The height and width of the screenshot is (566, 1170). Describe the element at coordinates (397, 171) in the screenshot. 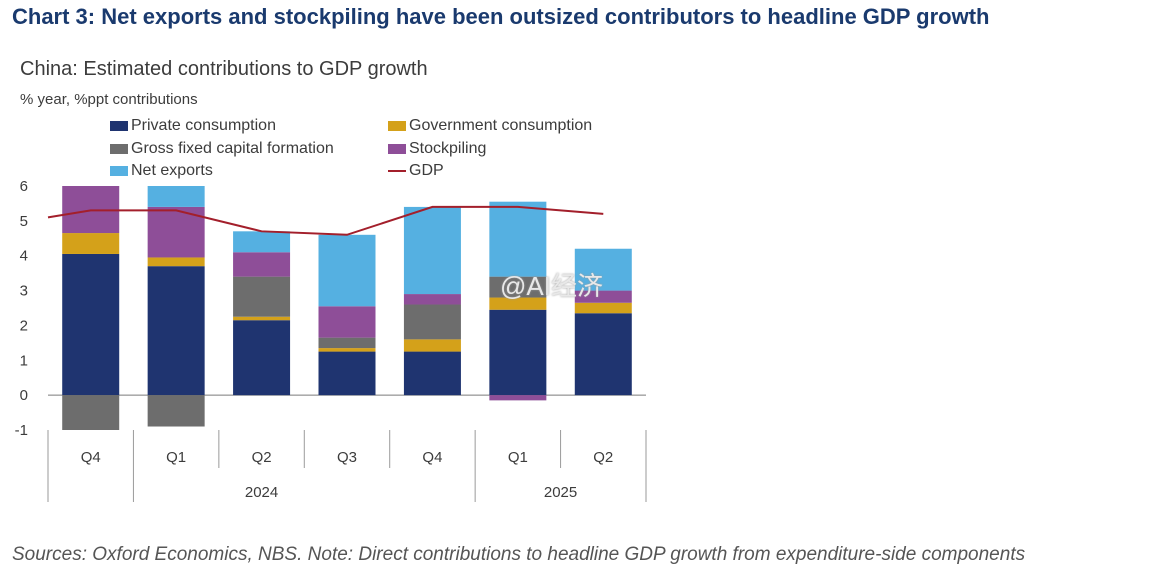

I see `legend-line-swatch` at that location.